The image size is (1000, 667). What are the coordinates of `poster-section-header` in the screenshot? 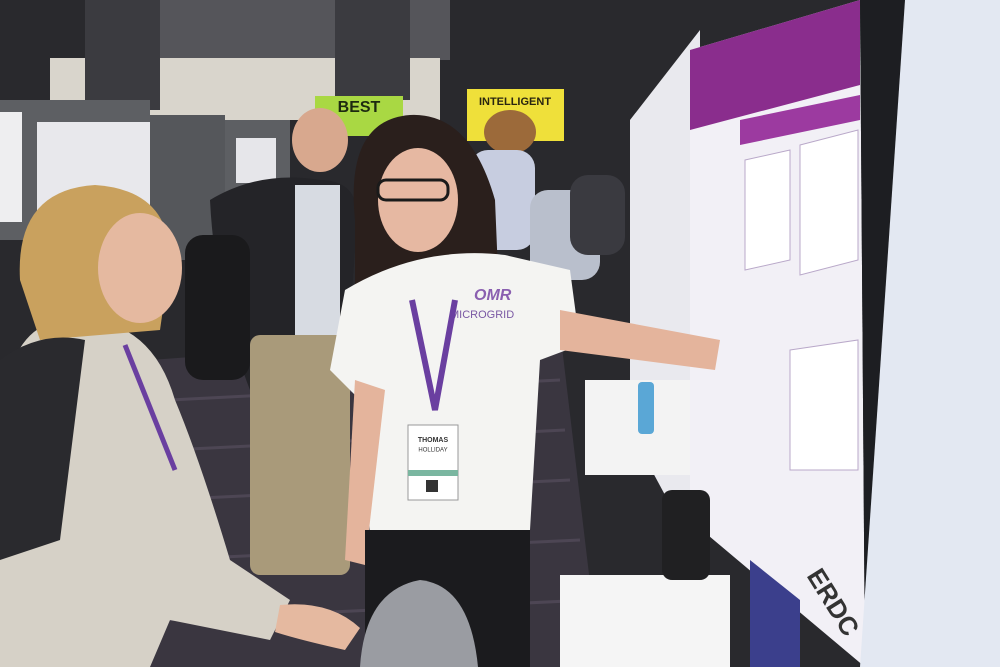 It's located at (800, 120).